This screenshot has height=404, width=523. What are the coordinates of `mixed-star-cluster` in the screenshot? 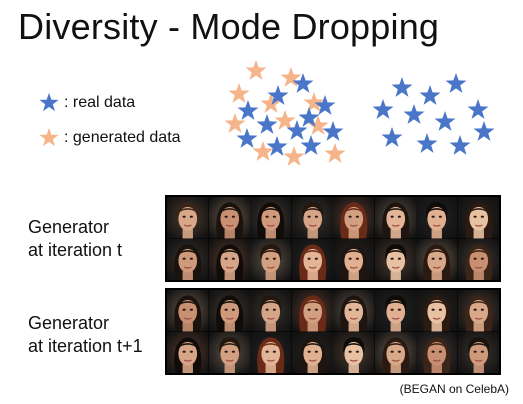 It's located at (285, 113).